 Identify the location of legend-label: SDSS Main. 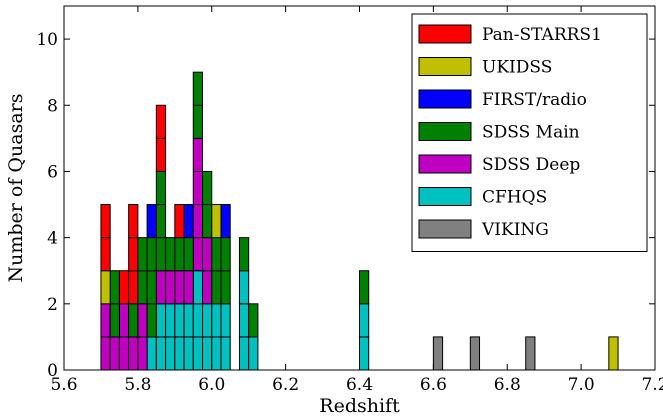
(531, 133).